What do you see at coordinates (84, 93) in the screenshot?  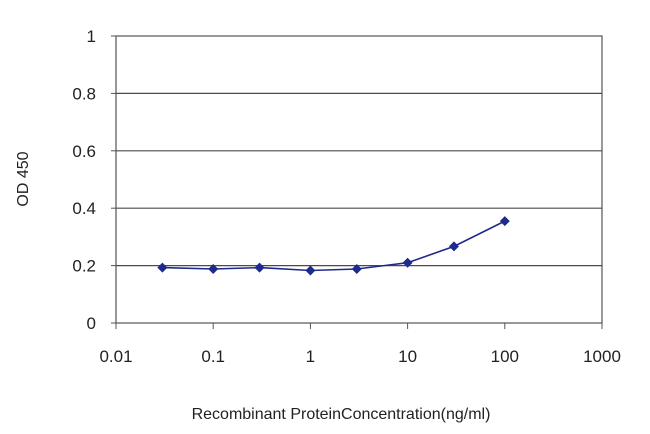 I see `y-tick-label: 0.8` at bounding box center [84, 93].